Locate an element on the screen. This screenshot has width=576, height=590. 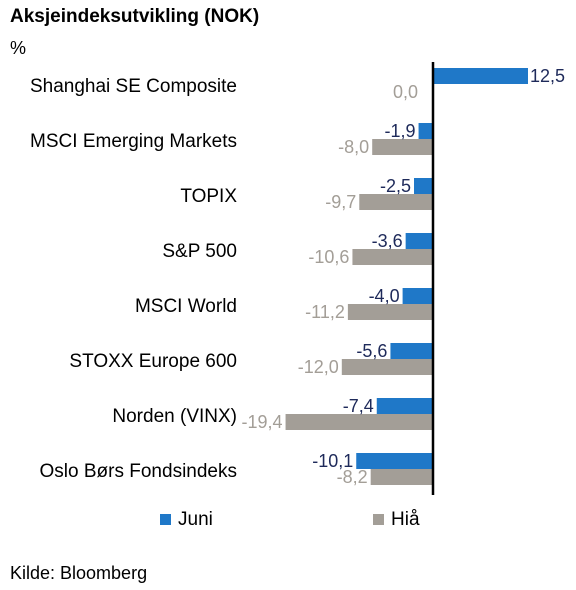
category-label: Shanghai SE Composite is located at coordinates (133, 86).